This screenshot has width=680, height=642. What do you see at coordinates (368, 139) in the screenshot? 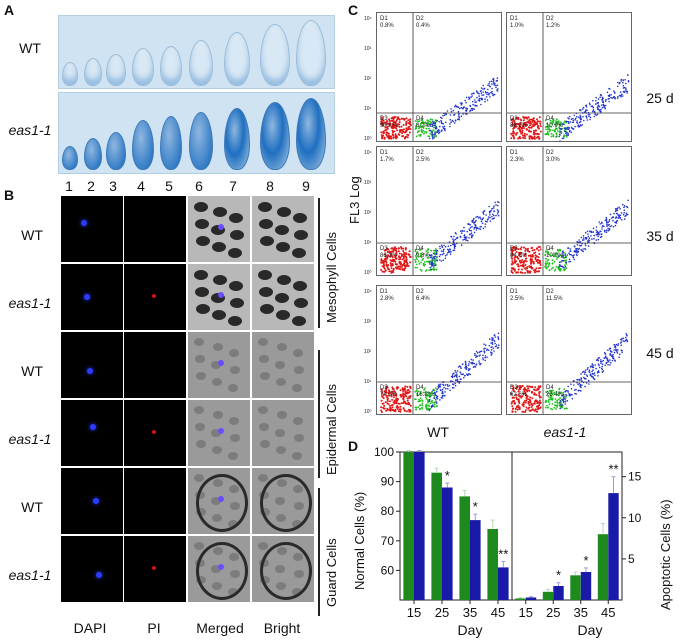
I see `flow-axis-tick: 10⁰` at bounding box center [368, 139].